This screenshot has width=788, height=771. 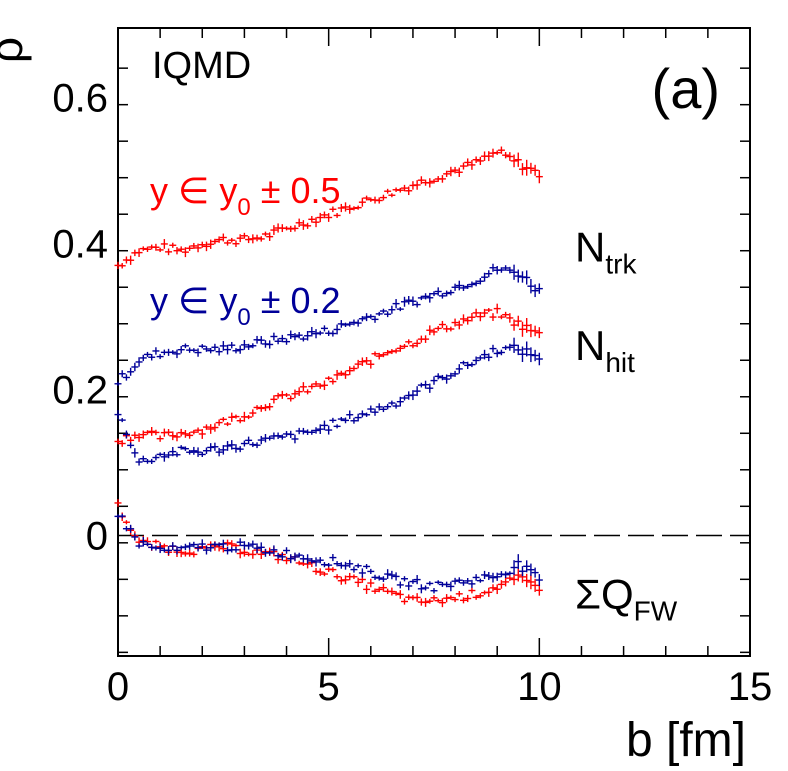 What do you see at coordinates (605, 350) in the screenshot?
I see `annotation-hit: Nhit` at bounding box center [605, 350].